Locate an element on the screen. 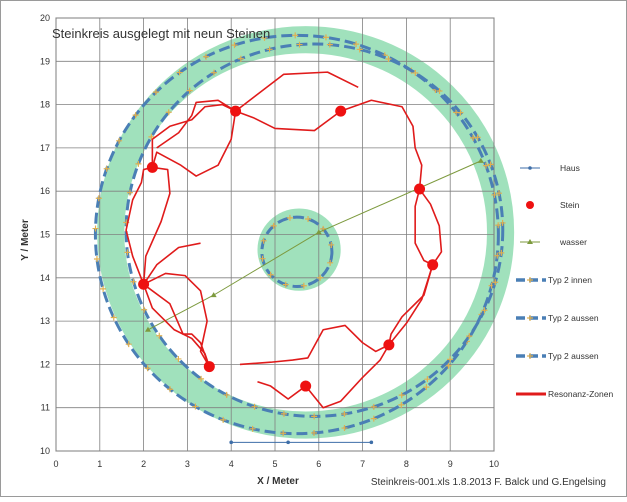  y-axis-label: Y / Meter is located at coordinates (25, 240).